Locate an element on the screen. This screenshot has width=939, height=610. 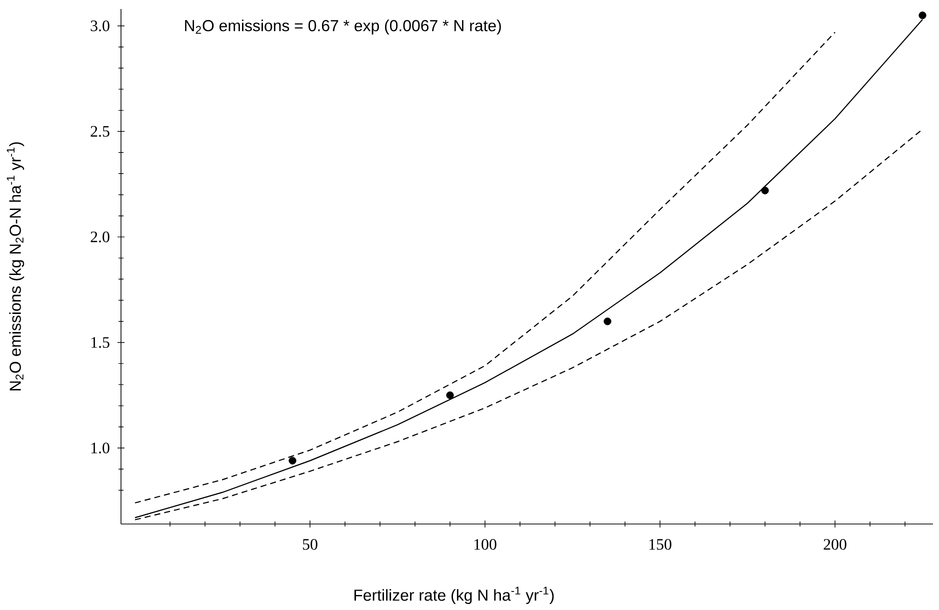
annotation: N$_{2}$O emissions = 0.67 * exp (0.0067 * N rate) is located at coordinates (343, 27).